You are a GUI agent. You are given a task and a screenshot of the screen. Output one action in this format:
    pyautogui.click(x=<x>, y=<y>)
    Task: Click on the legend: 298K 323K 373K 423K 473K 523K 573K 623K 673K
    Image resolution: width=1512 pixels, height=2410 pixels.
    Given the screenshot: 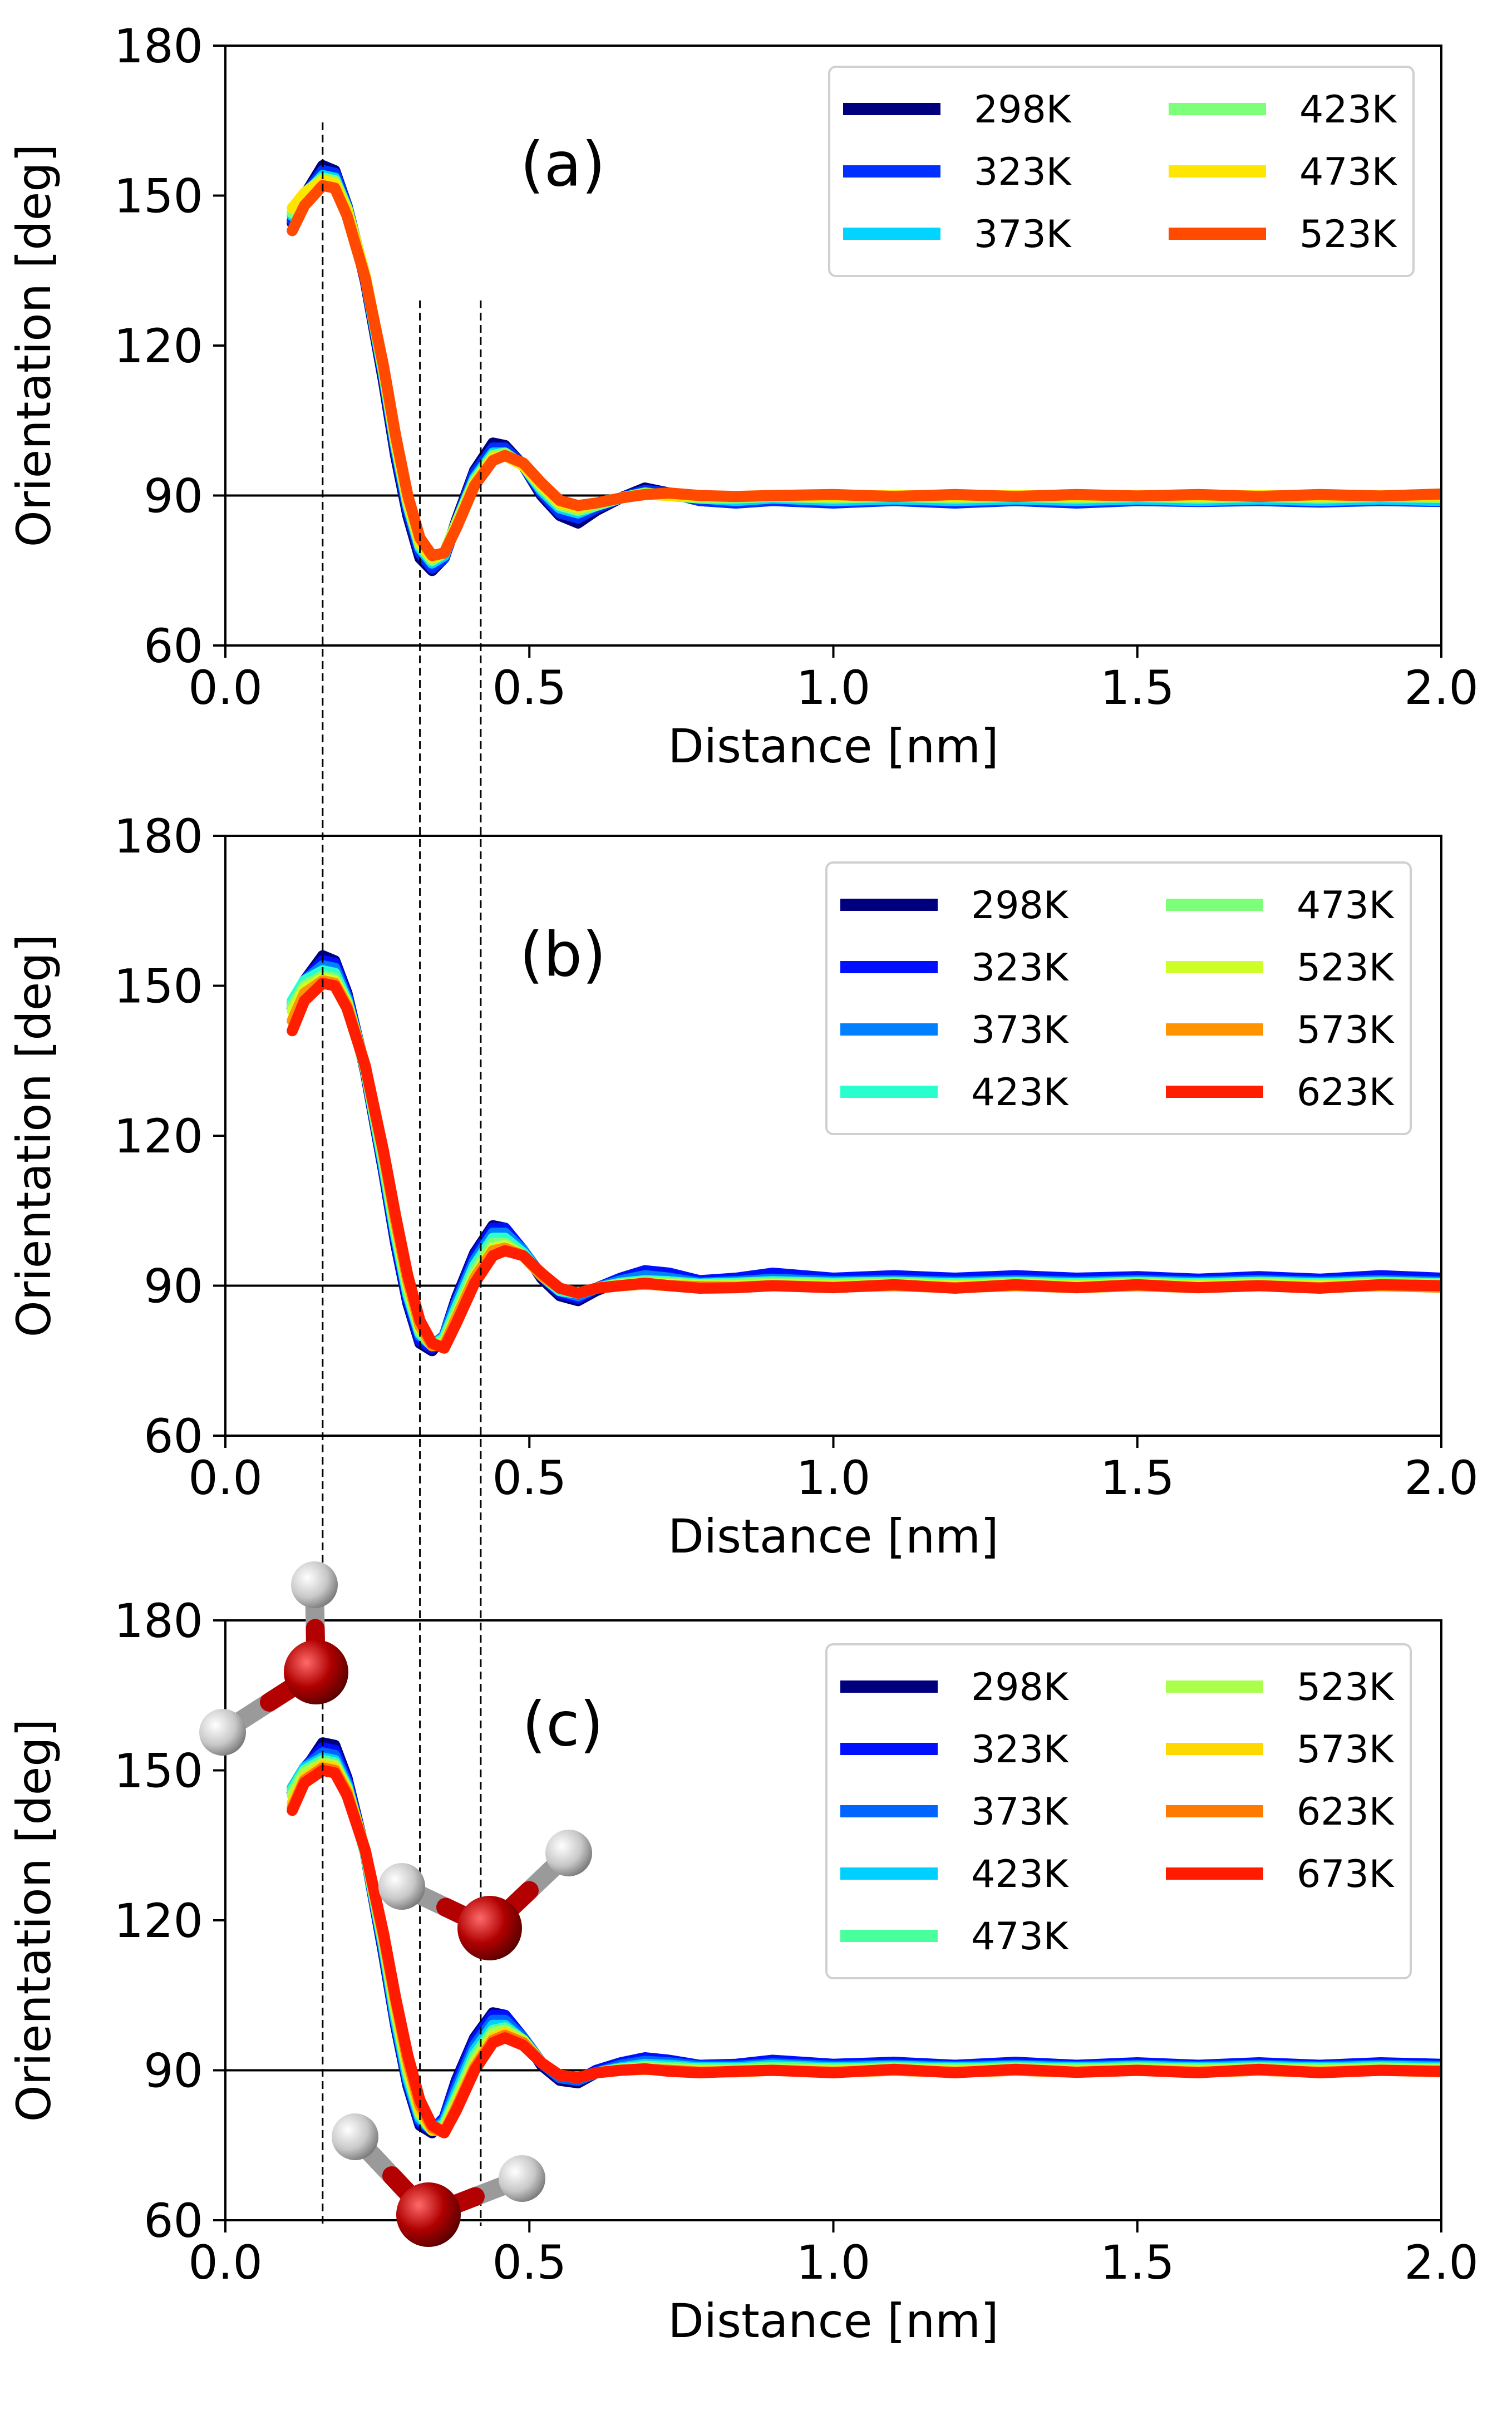 What is the action you would take?
    pyautogui.click(x=1118, y=1811)
    